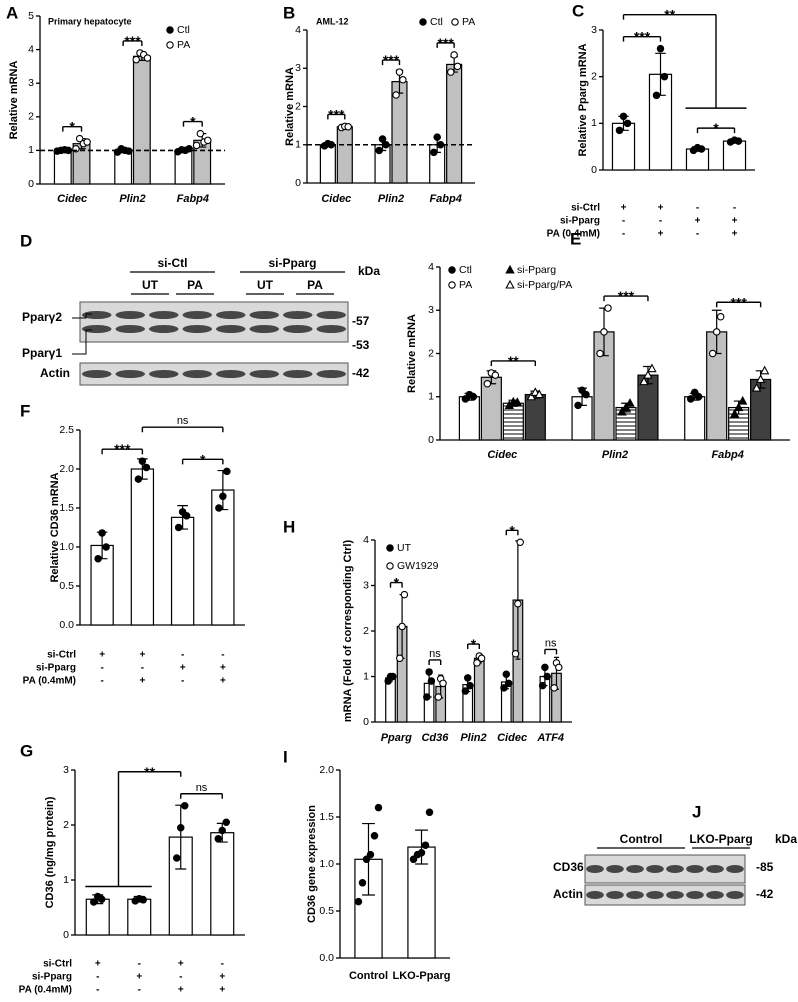 The image size is (798, 1002). I want to click on x-tick-label: Pparg, so click(396, 738).